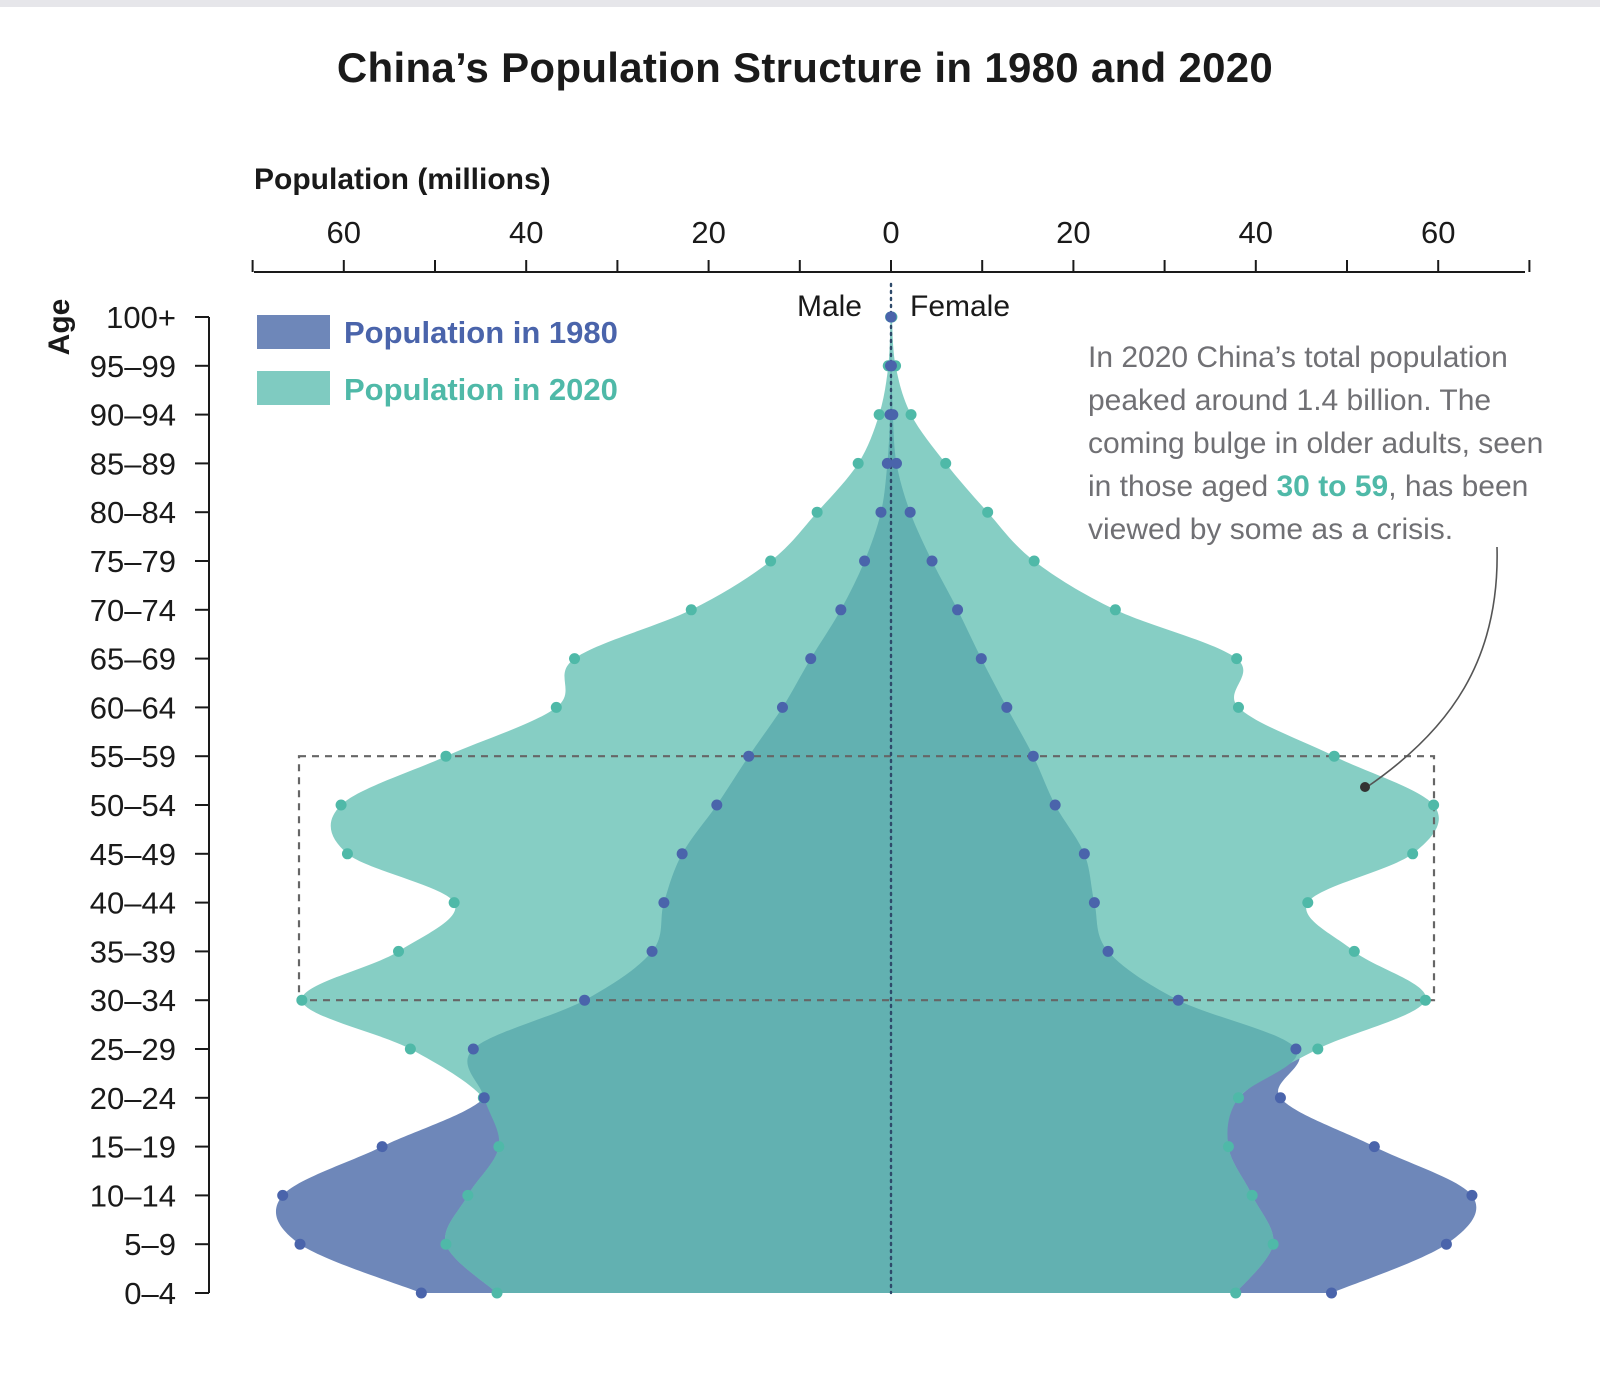  What do you see at coordinates (344, 232) in the screenshot?
I see `x-tick-label: 60` at bounding box center [344, 232].